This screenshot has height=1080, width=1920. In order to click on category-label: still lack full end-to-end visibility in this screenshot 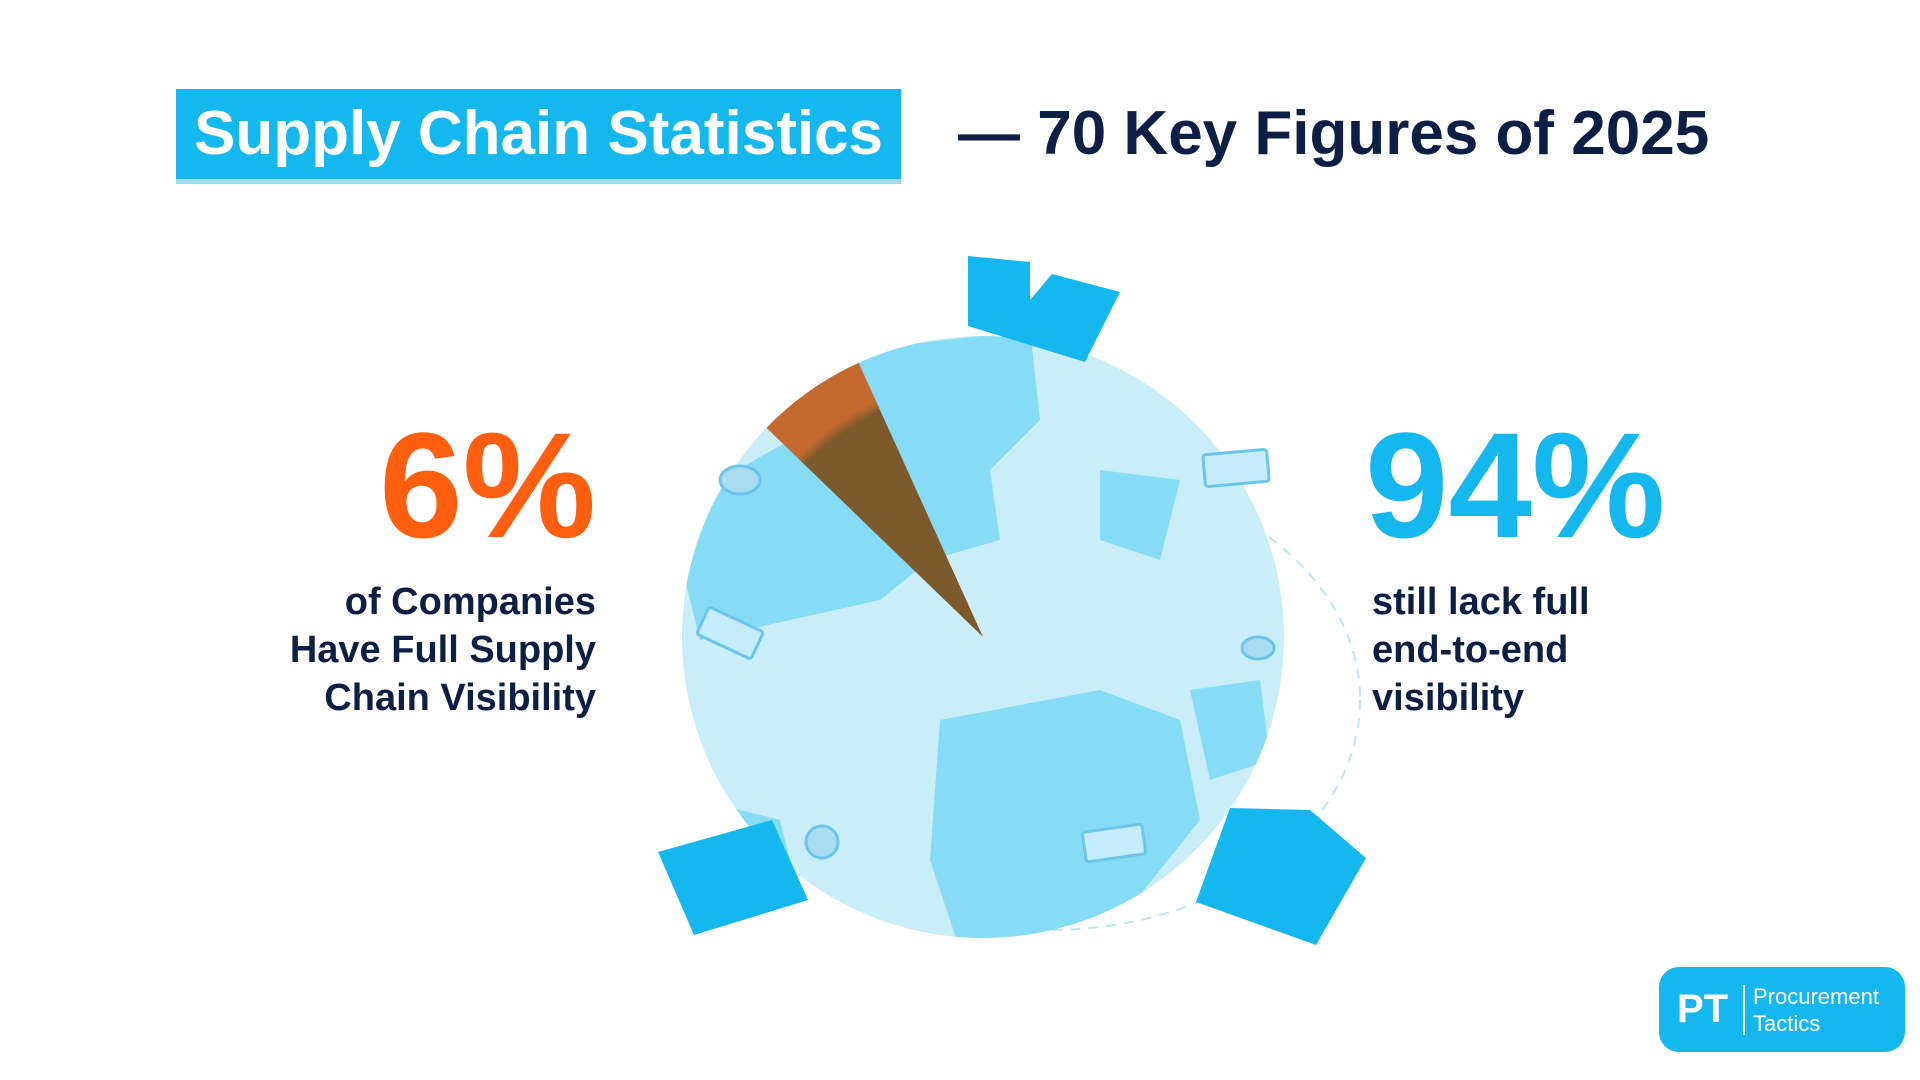, I will do `click(1481, 650)`.